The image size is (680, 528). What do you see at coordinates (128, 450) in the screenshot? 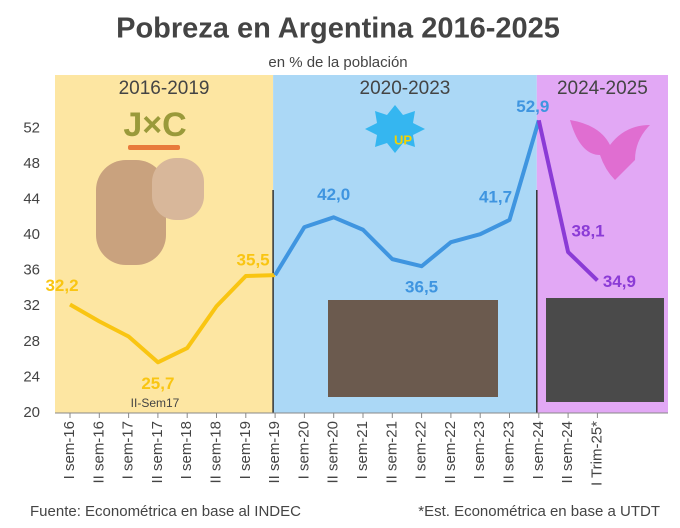
I see `x-tick-label: I sem-17` at bounding box center [128, 450].